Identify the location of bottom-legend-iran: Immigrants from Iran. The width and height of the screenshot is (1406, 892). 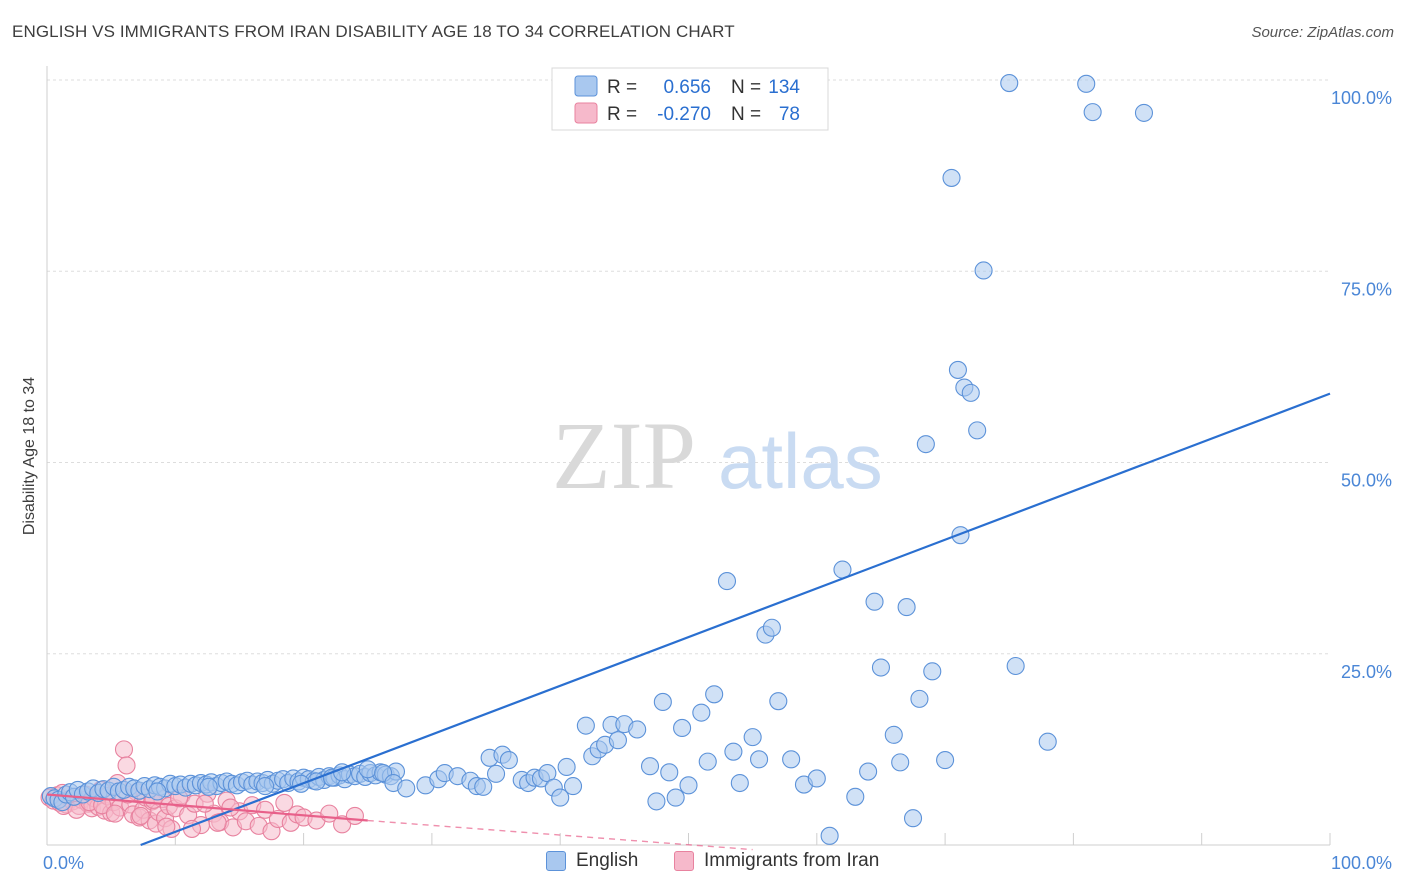
(776, 861).